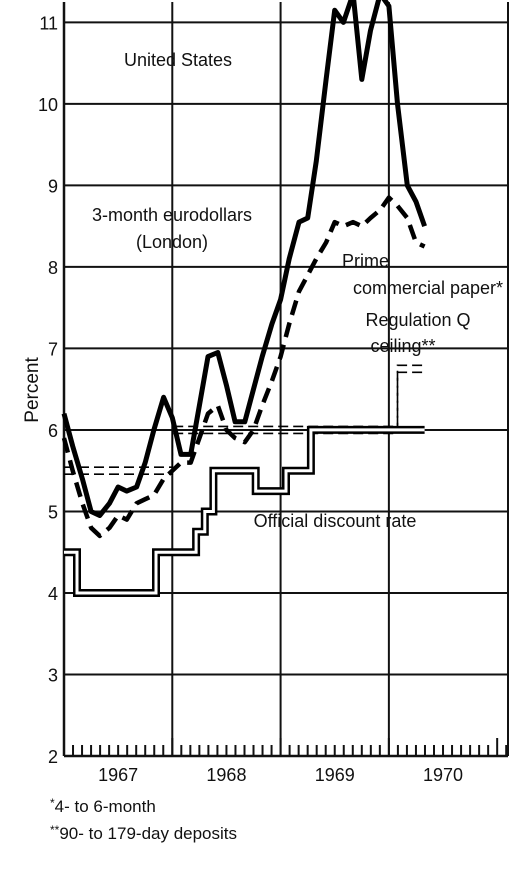 The width and height of the screenshot is (525, 882). I want to click on annotation-regq-line1: Regulation Q, so click(417, 320).